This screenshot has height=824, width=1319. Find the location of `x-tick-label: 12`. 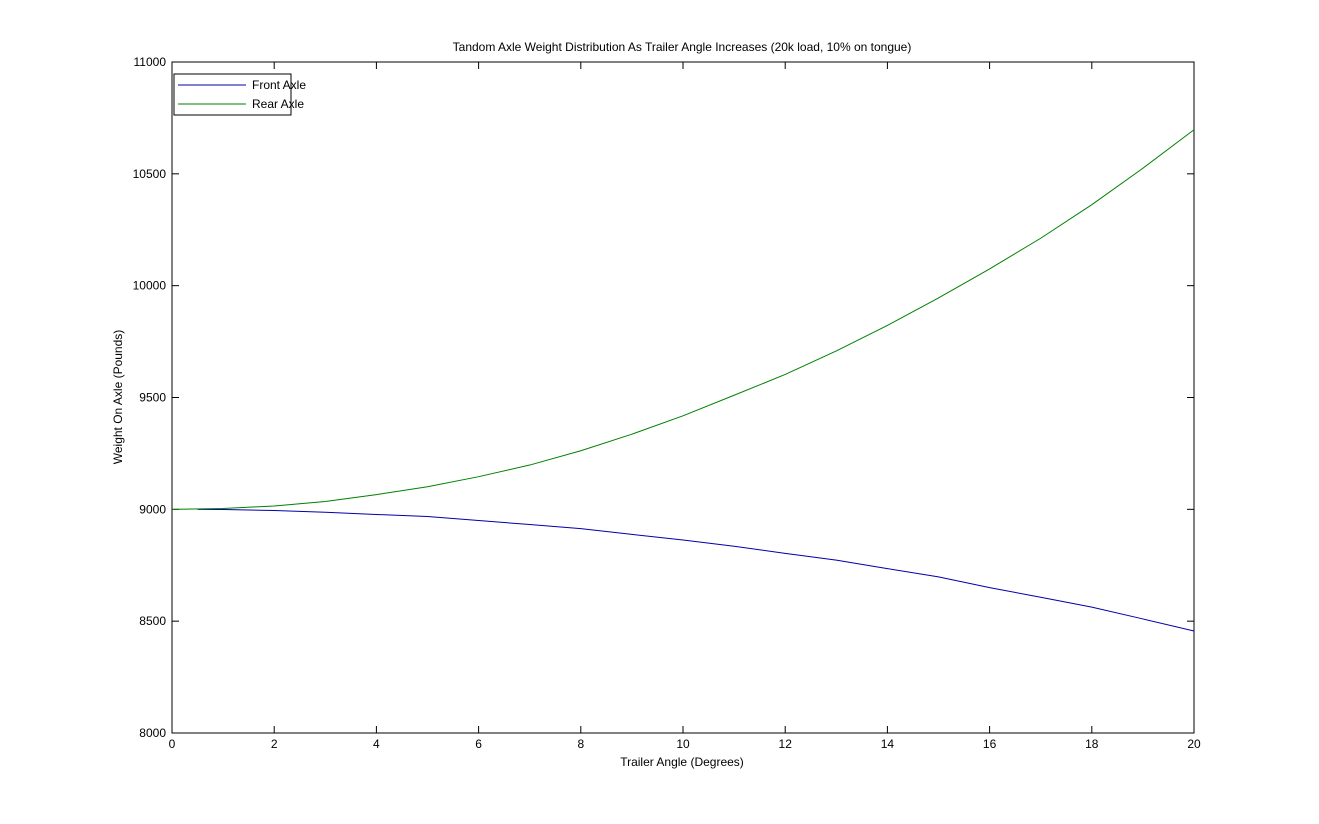

x-tick-label: 12 is located at coordinates (786, 744).